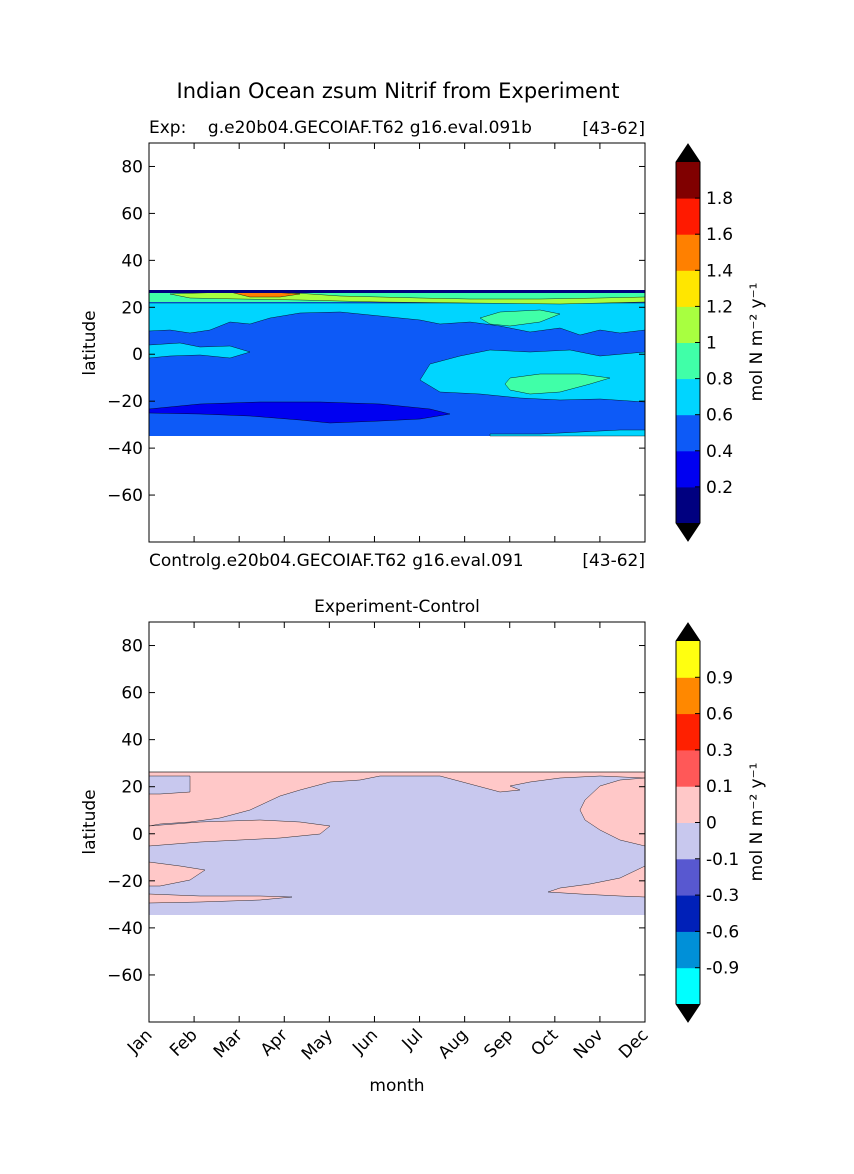 This screenshot has width=854, height=1174. Describe the element at coordinates (239, 833) in the screenshot. I see `diff-band-pos-eq` at that location.